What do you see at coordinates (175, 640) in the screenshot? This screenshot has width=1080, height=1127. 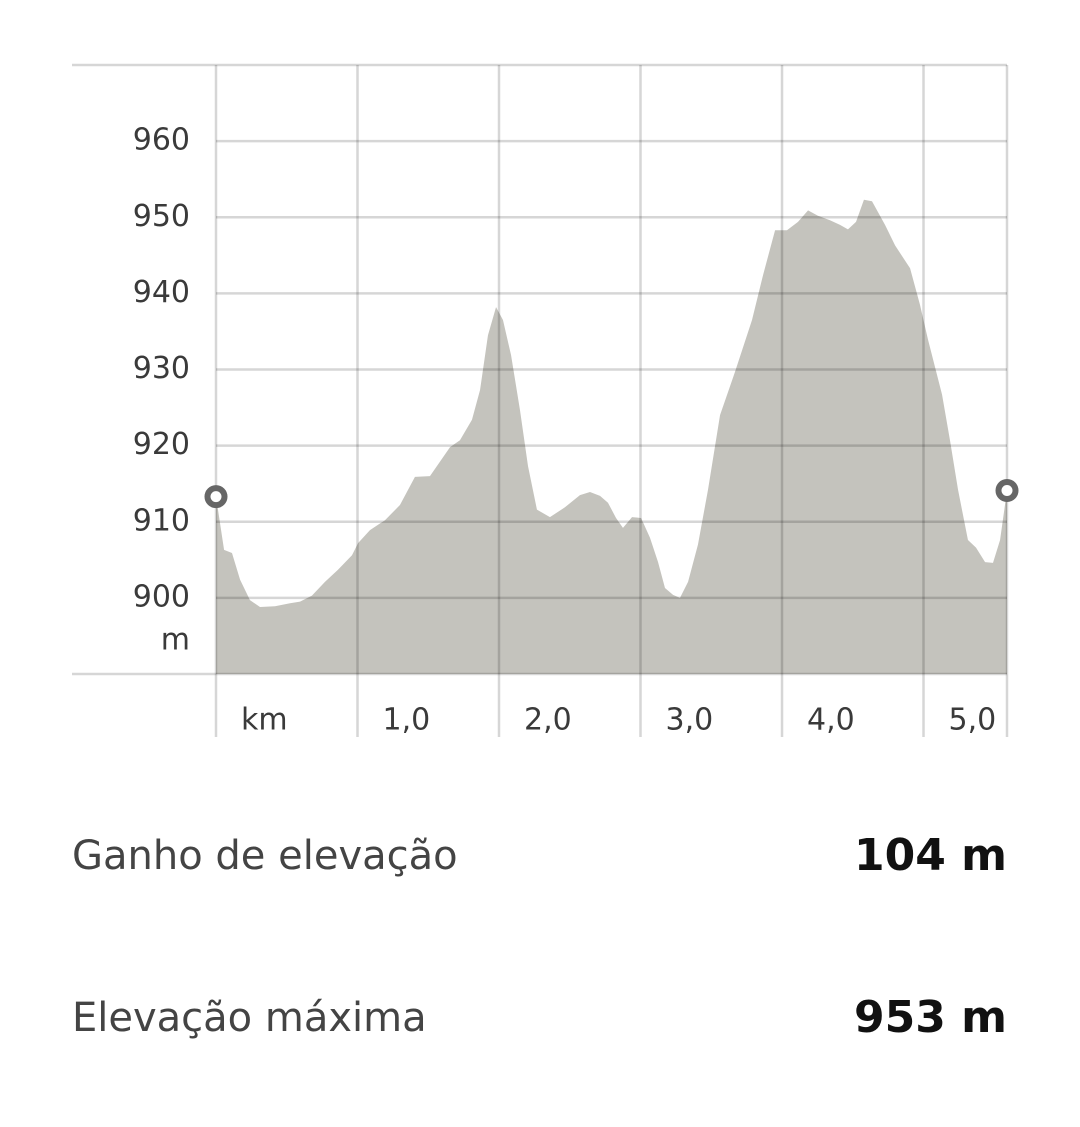 I see `y-unit: m` at bounding box center [175, 640].